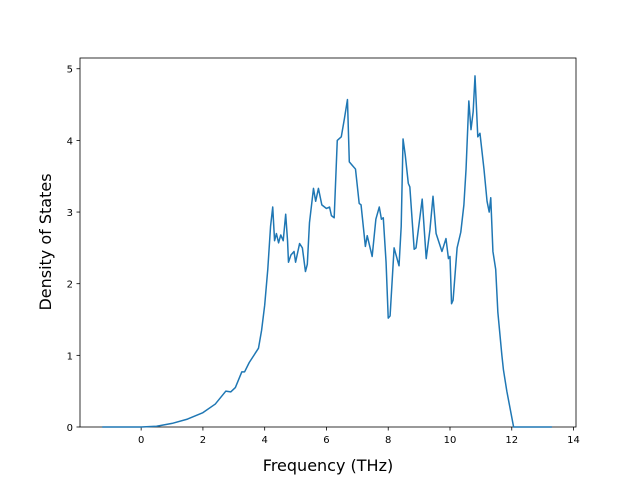 Image resolution: width=640 pixels, height=480 pixels. I want to click on y-tick-label: 3, so click(70, 213).